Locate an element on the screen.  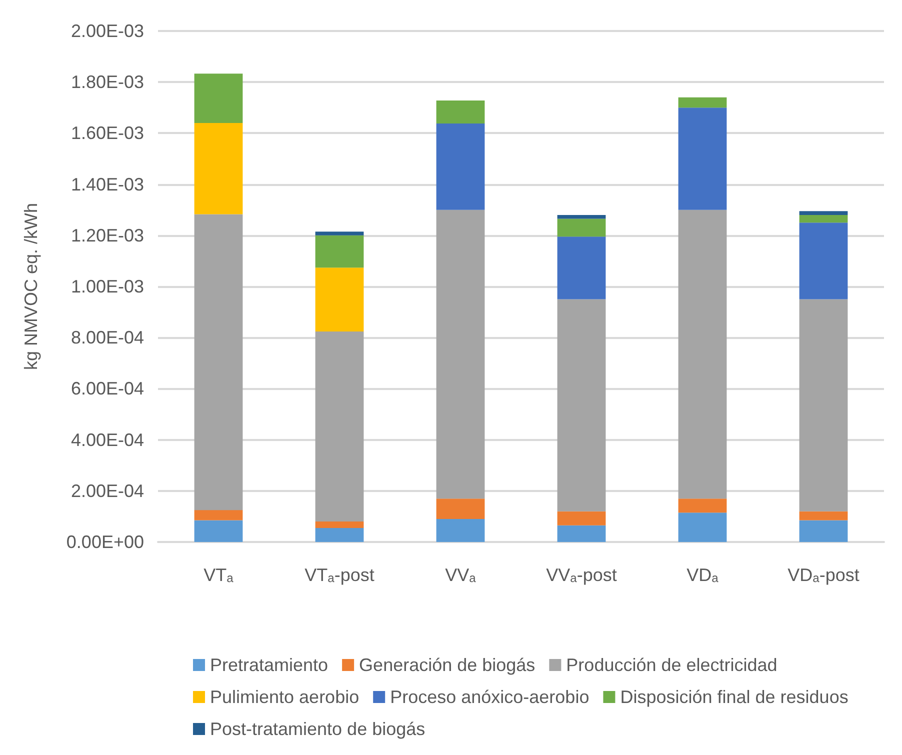
legend-label: Disposición final de residuos is located at coordinates (734, 697).